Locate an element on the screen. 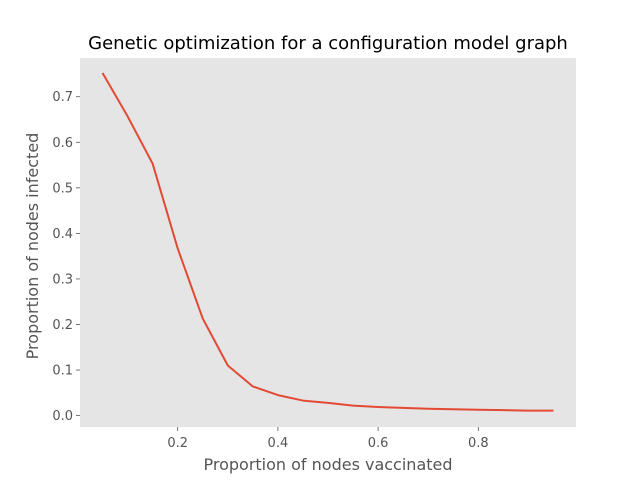 Image resolution: width=640 pixels, height=480 pixels. x-tick-label: 0.6 is located at coordinates (378, 443).